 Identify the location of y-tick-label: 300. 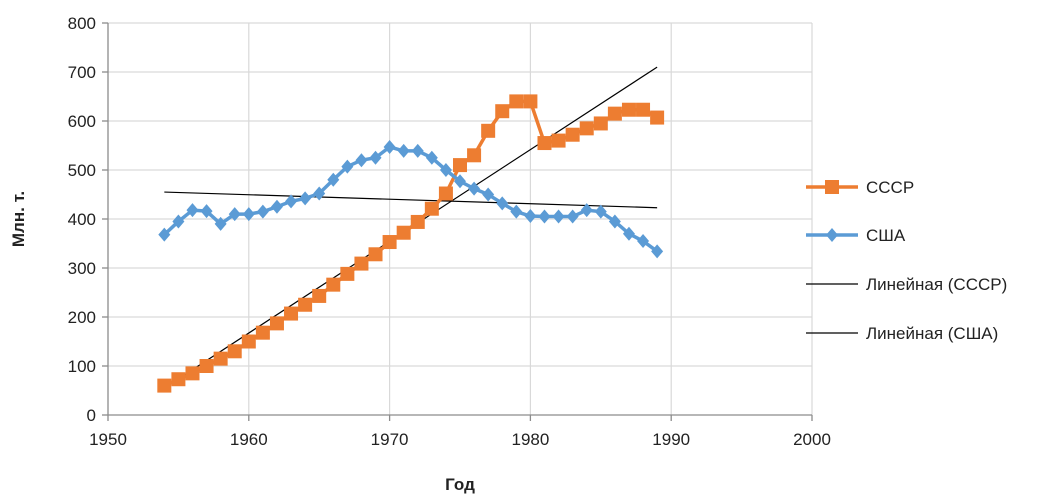
(82, 268).